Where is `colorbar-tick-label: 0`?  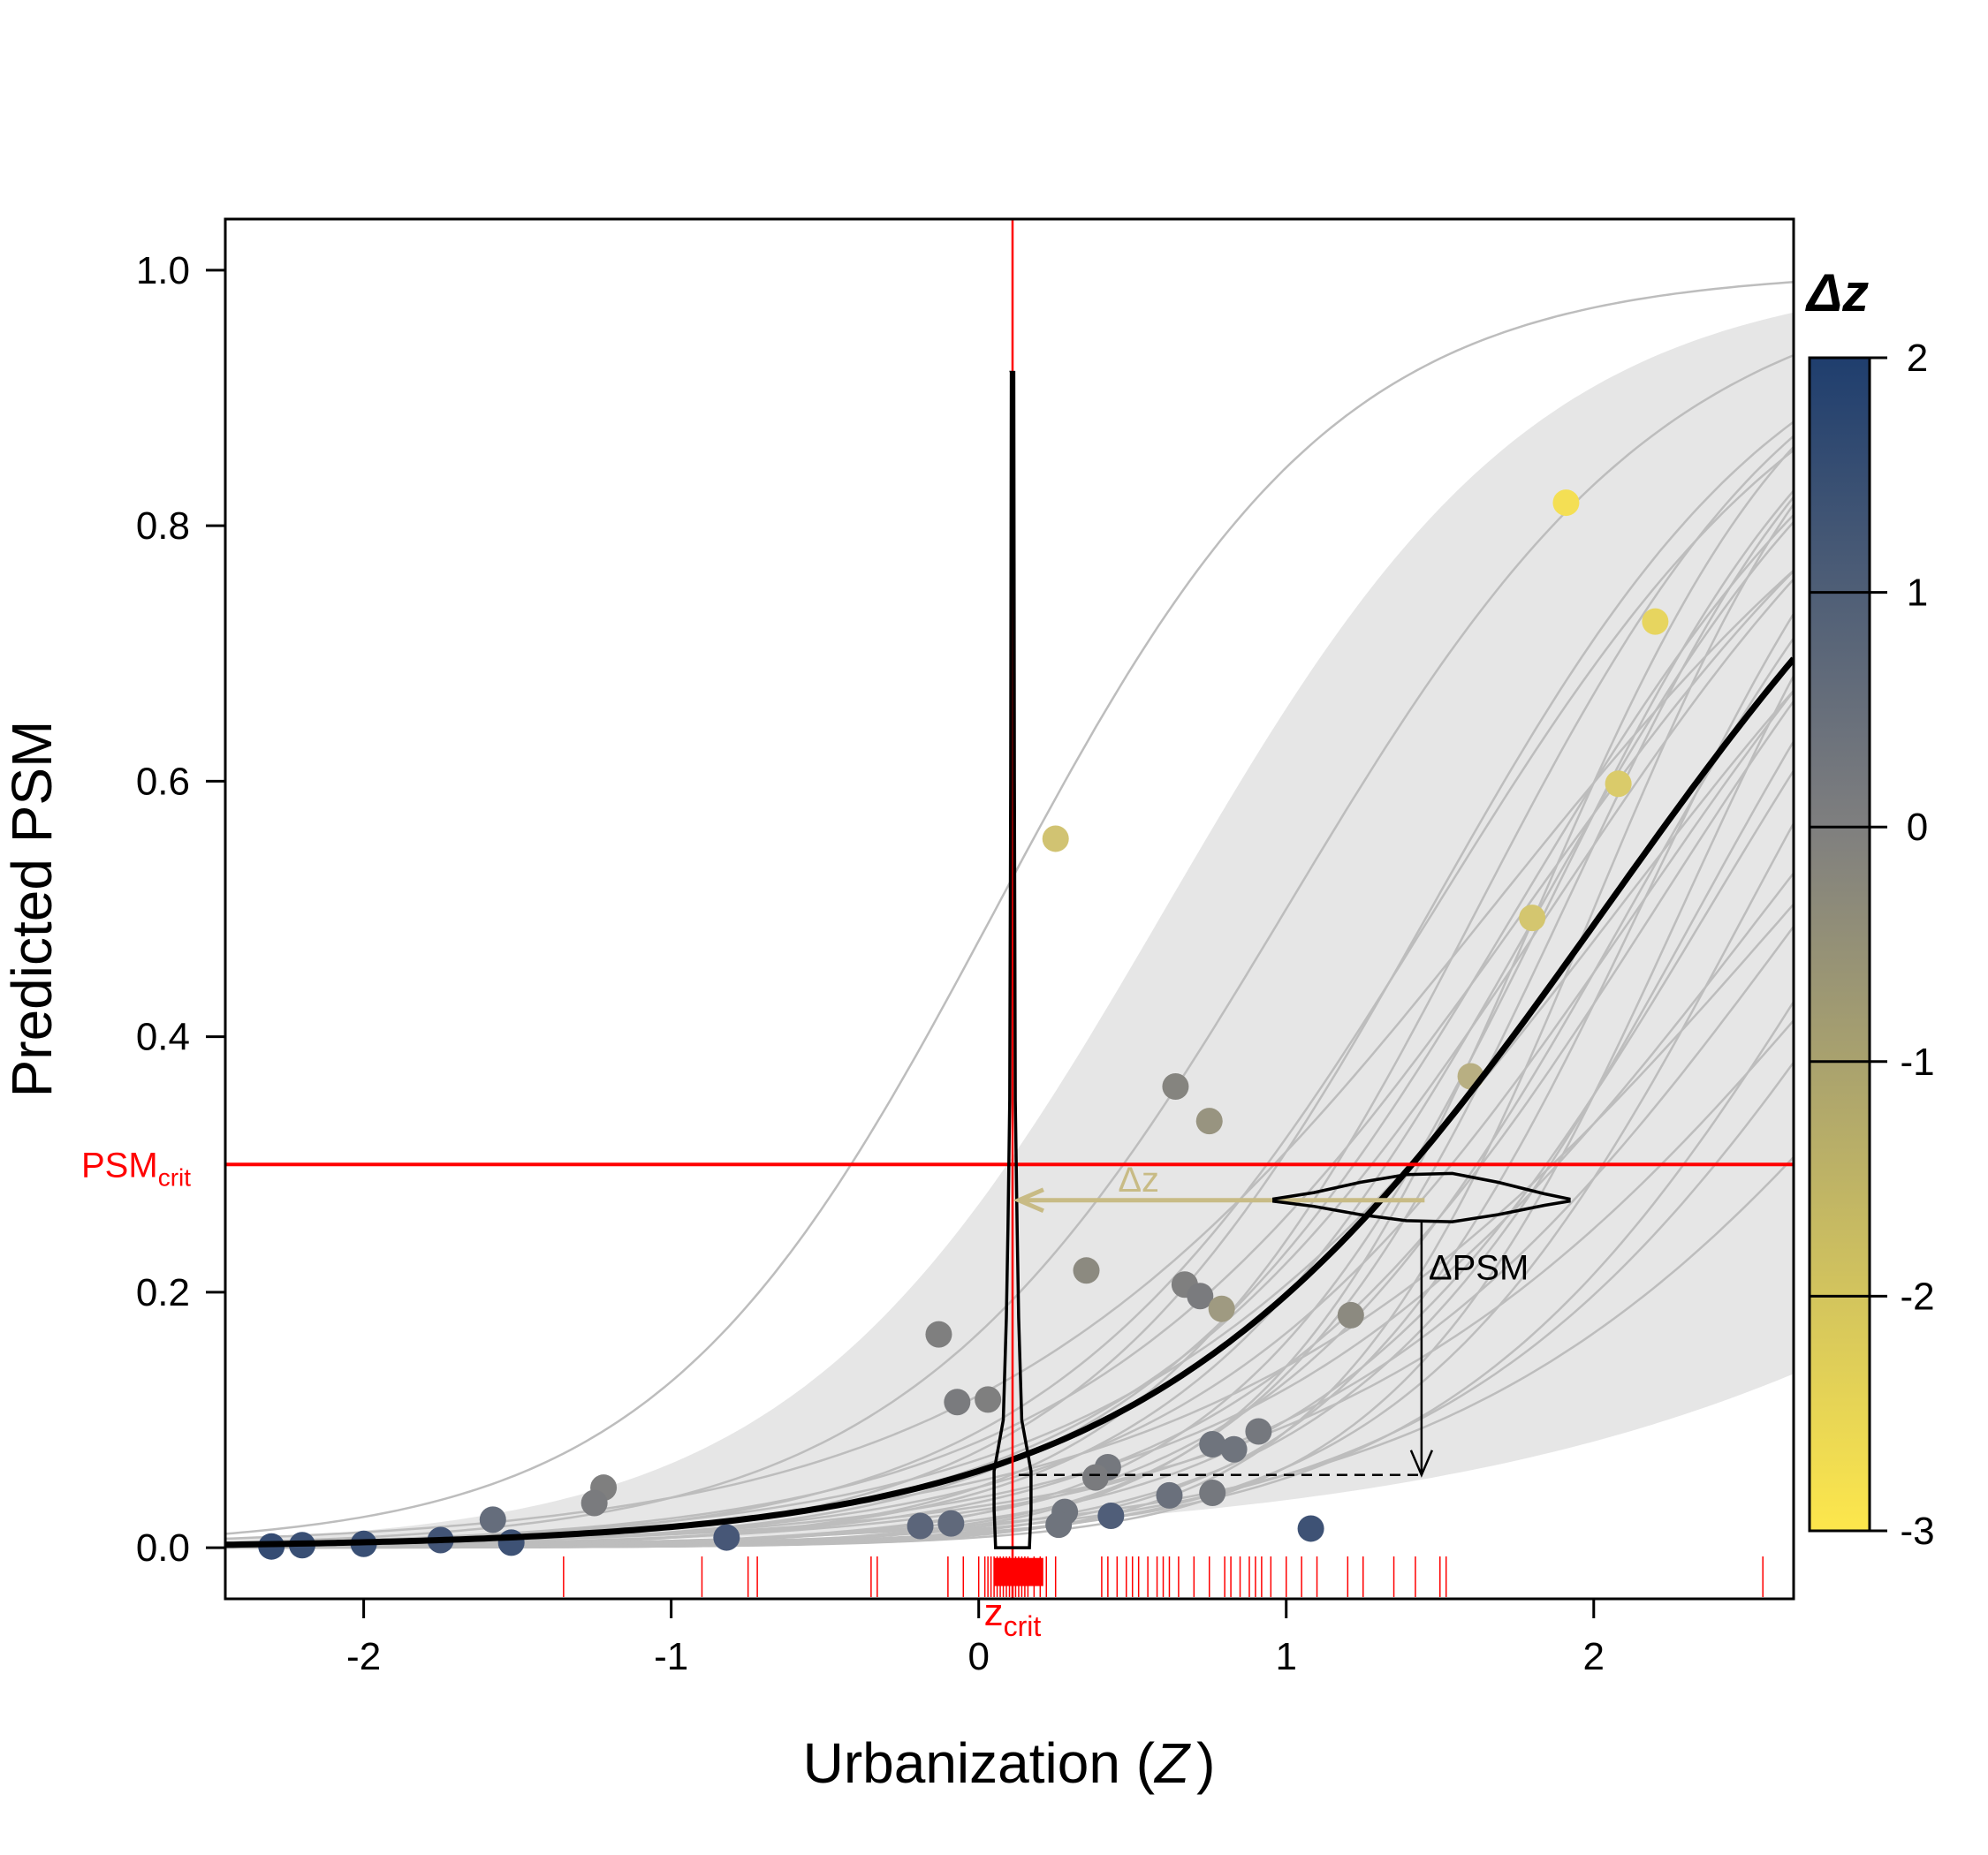
colorbar-tick-label: 0 is located at coordinates (1917, 827).